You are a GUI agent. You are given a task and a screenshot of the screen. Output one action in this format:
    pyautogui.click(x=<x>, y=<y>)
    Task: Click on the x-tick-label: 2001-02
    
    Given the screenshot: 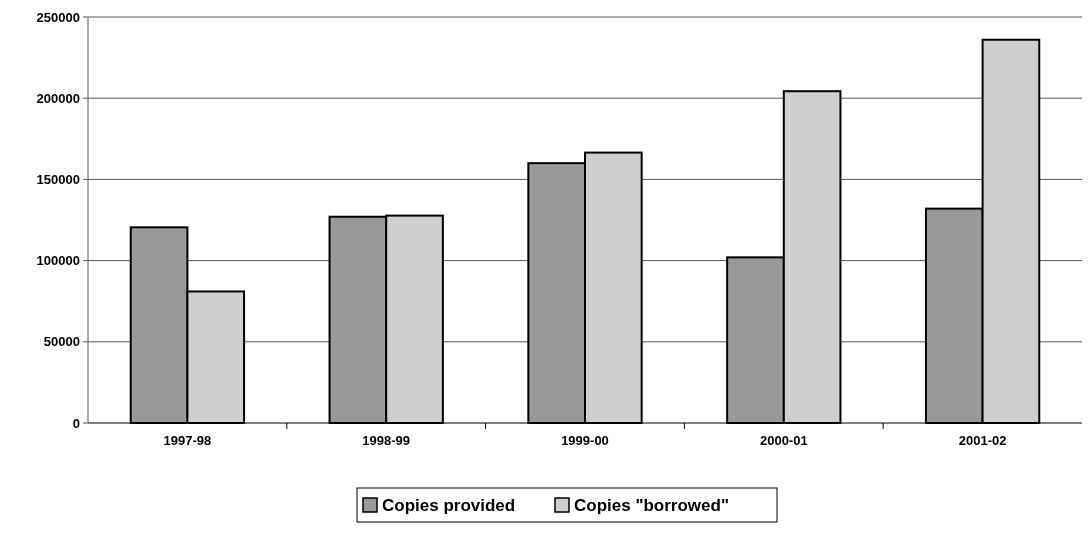 What is the action you would take?
    pyautogui.click(x=982, y=440)
    